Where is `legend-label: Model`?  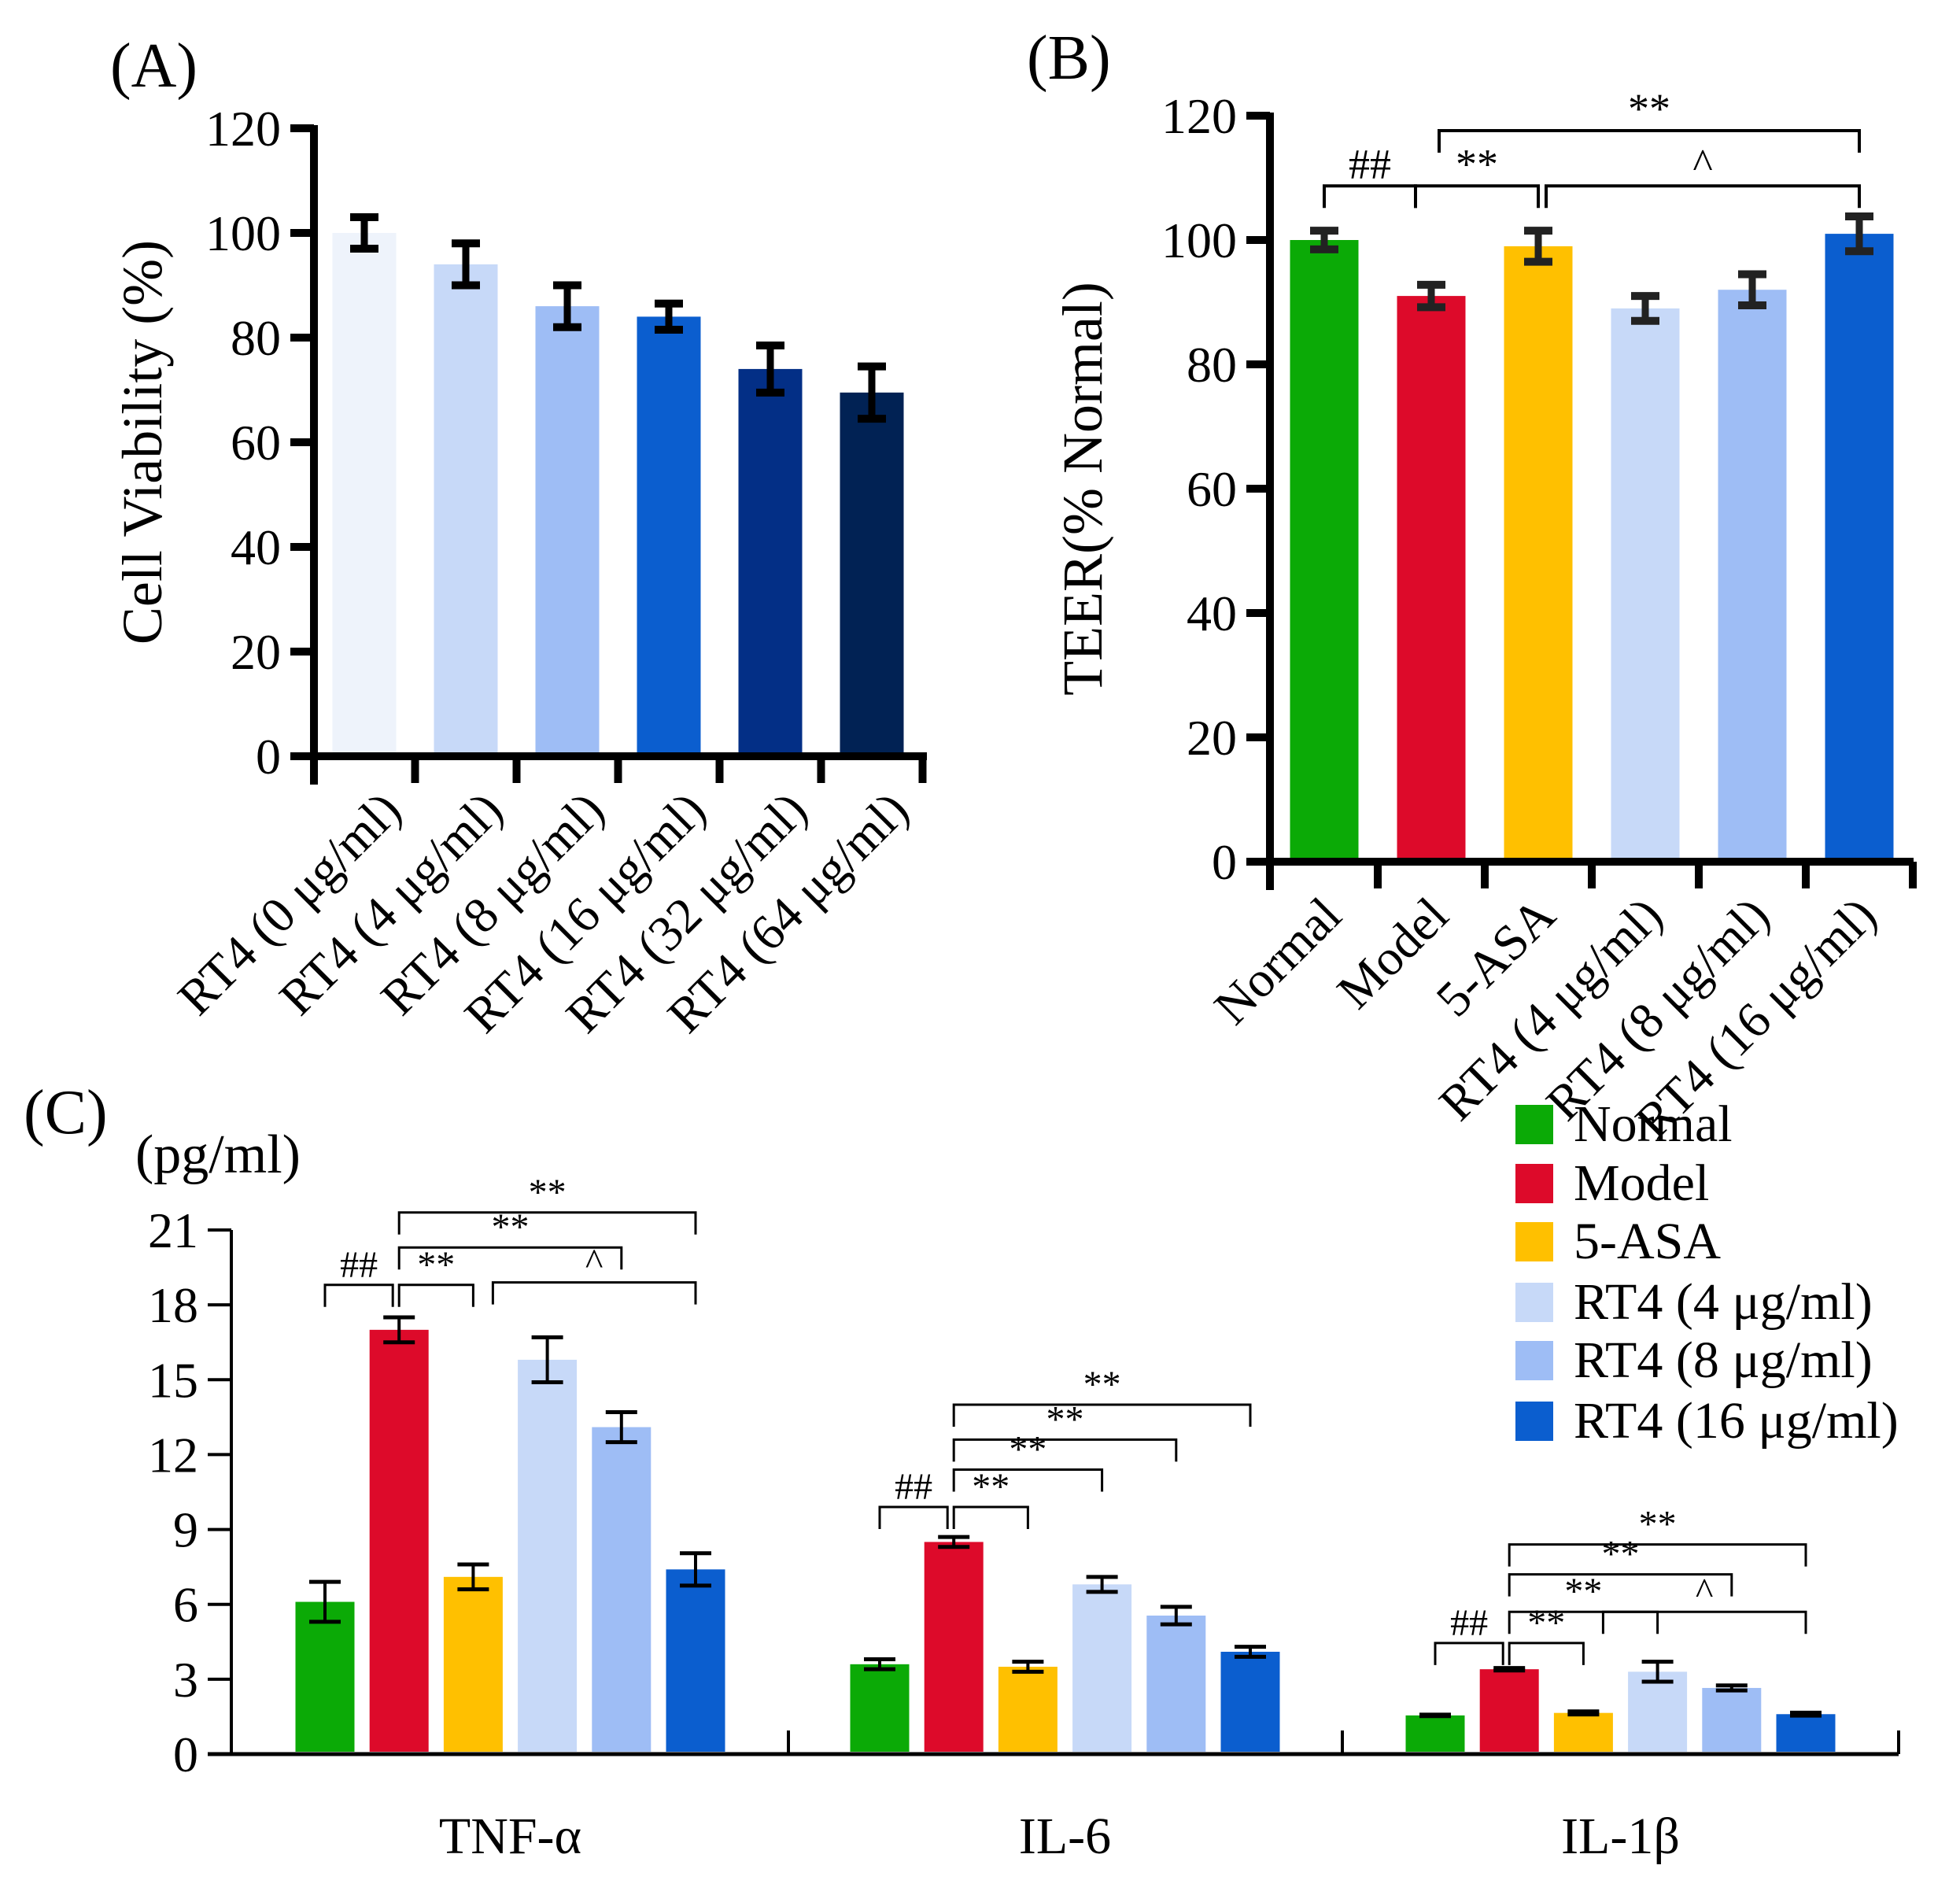 legend-label: Model is located at coordinates (1641, 1183).